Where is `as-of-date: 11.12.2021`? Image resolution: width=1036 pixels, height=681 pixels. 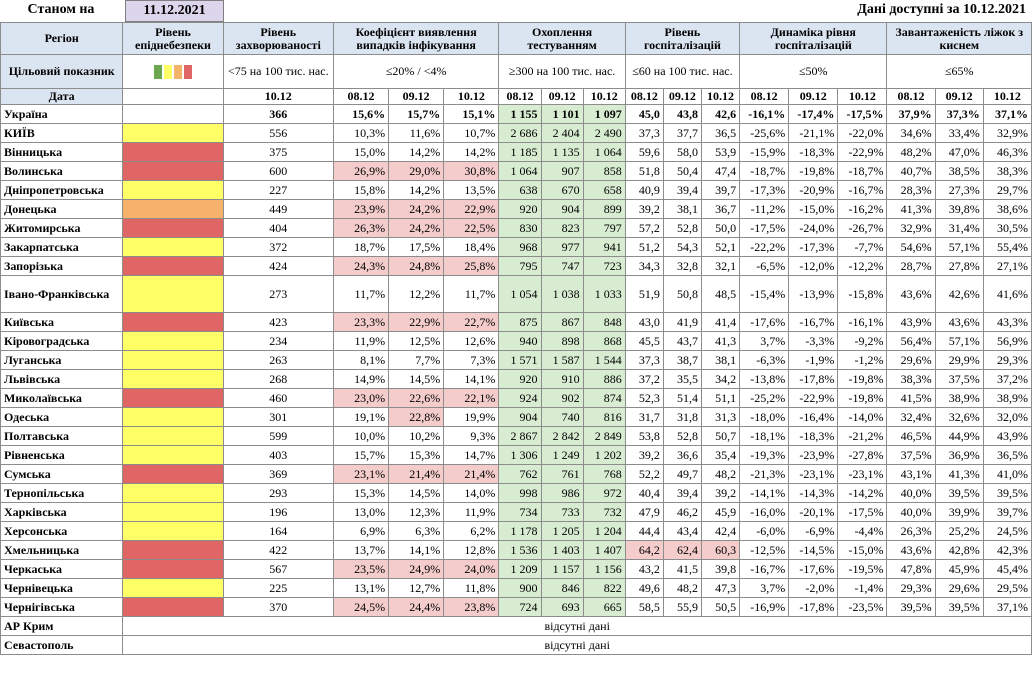
as-of-date: 11.12.2021 is located at coordinates (174, 11).